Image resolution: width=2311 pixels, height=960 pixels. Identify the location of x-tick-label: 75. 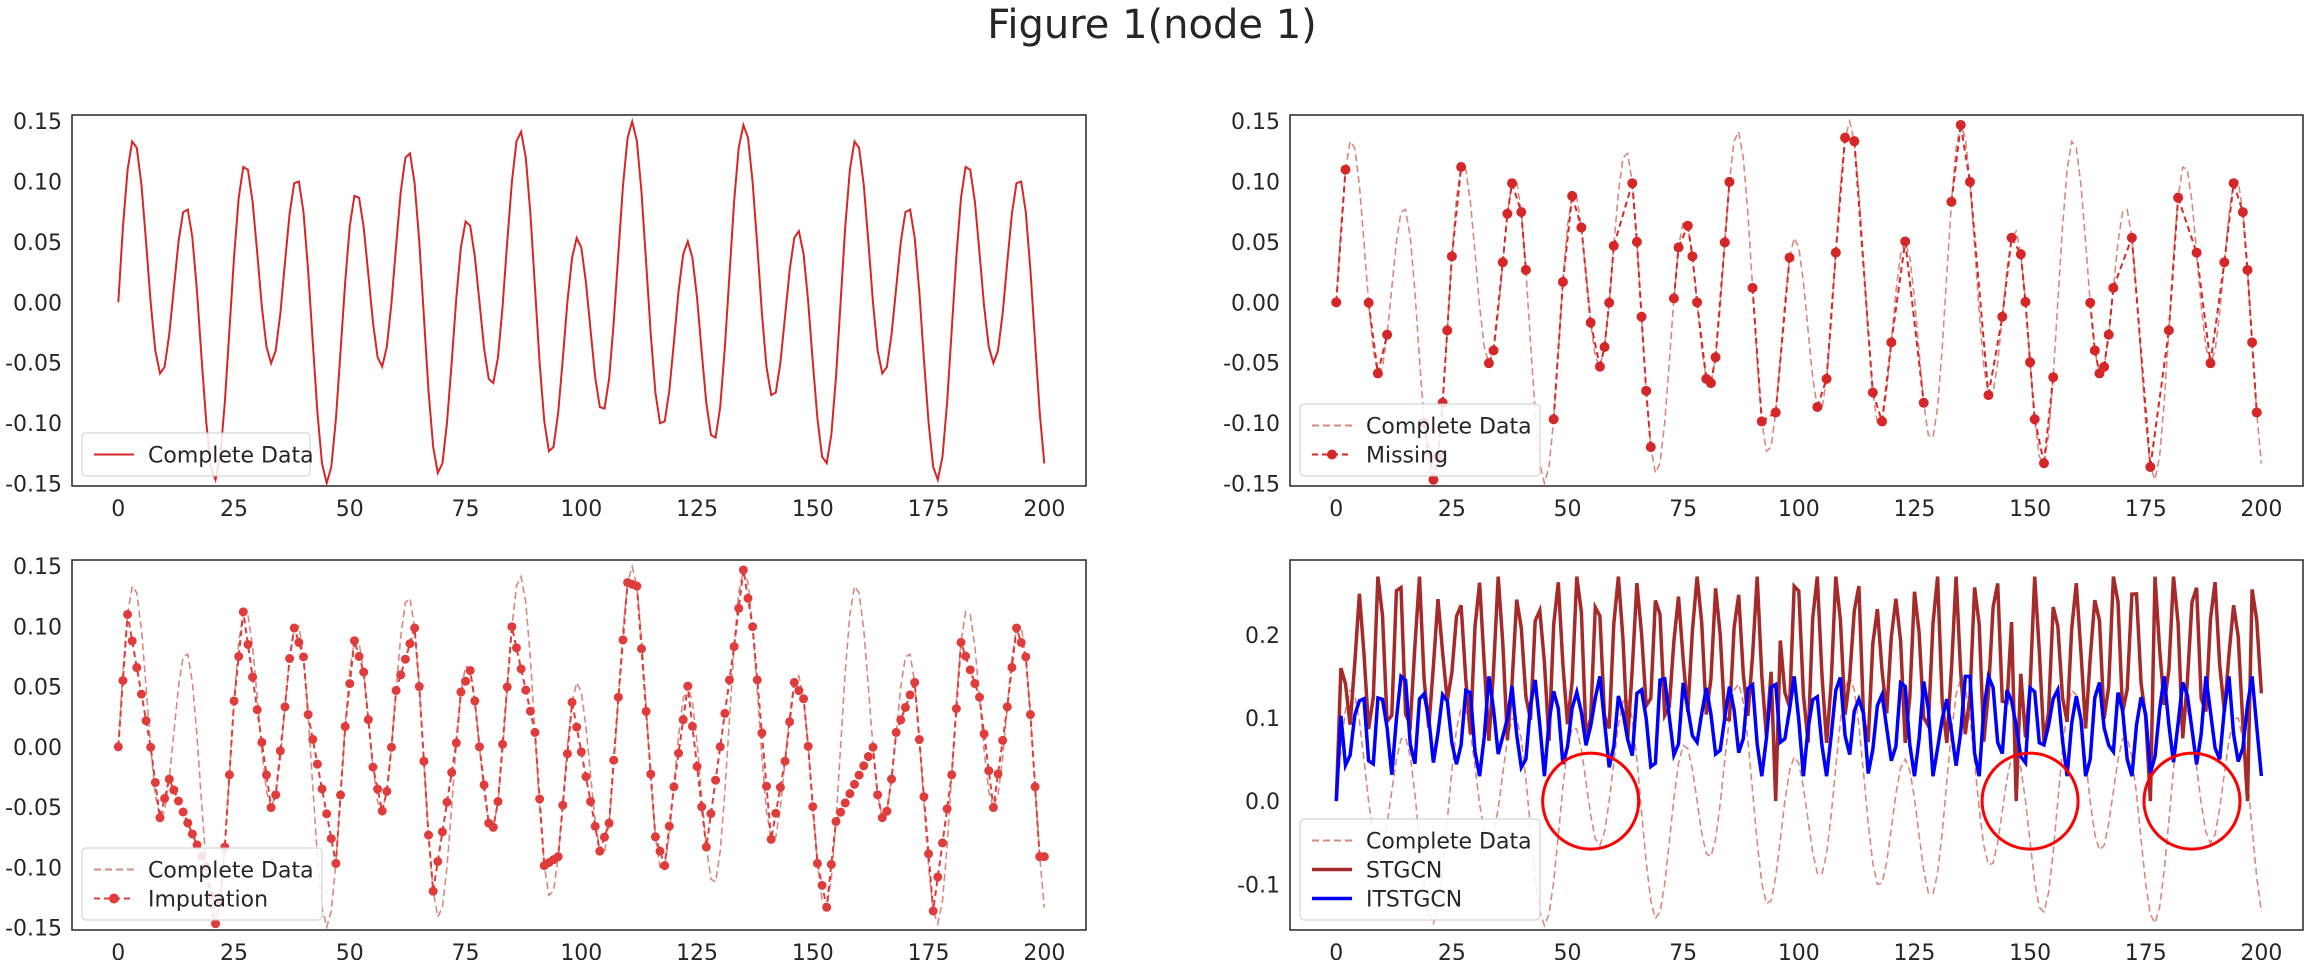
(466, 950).